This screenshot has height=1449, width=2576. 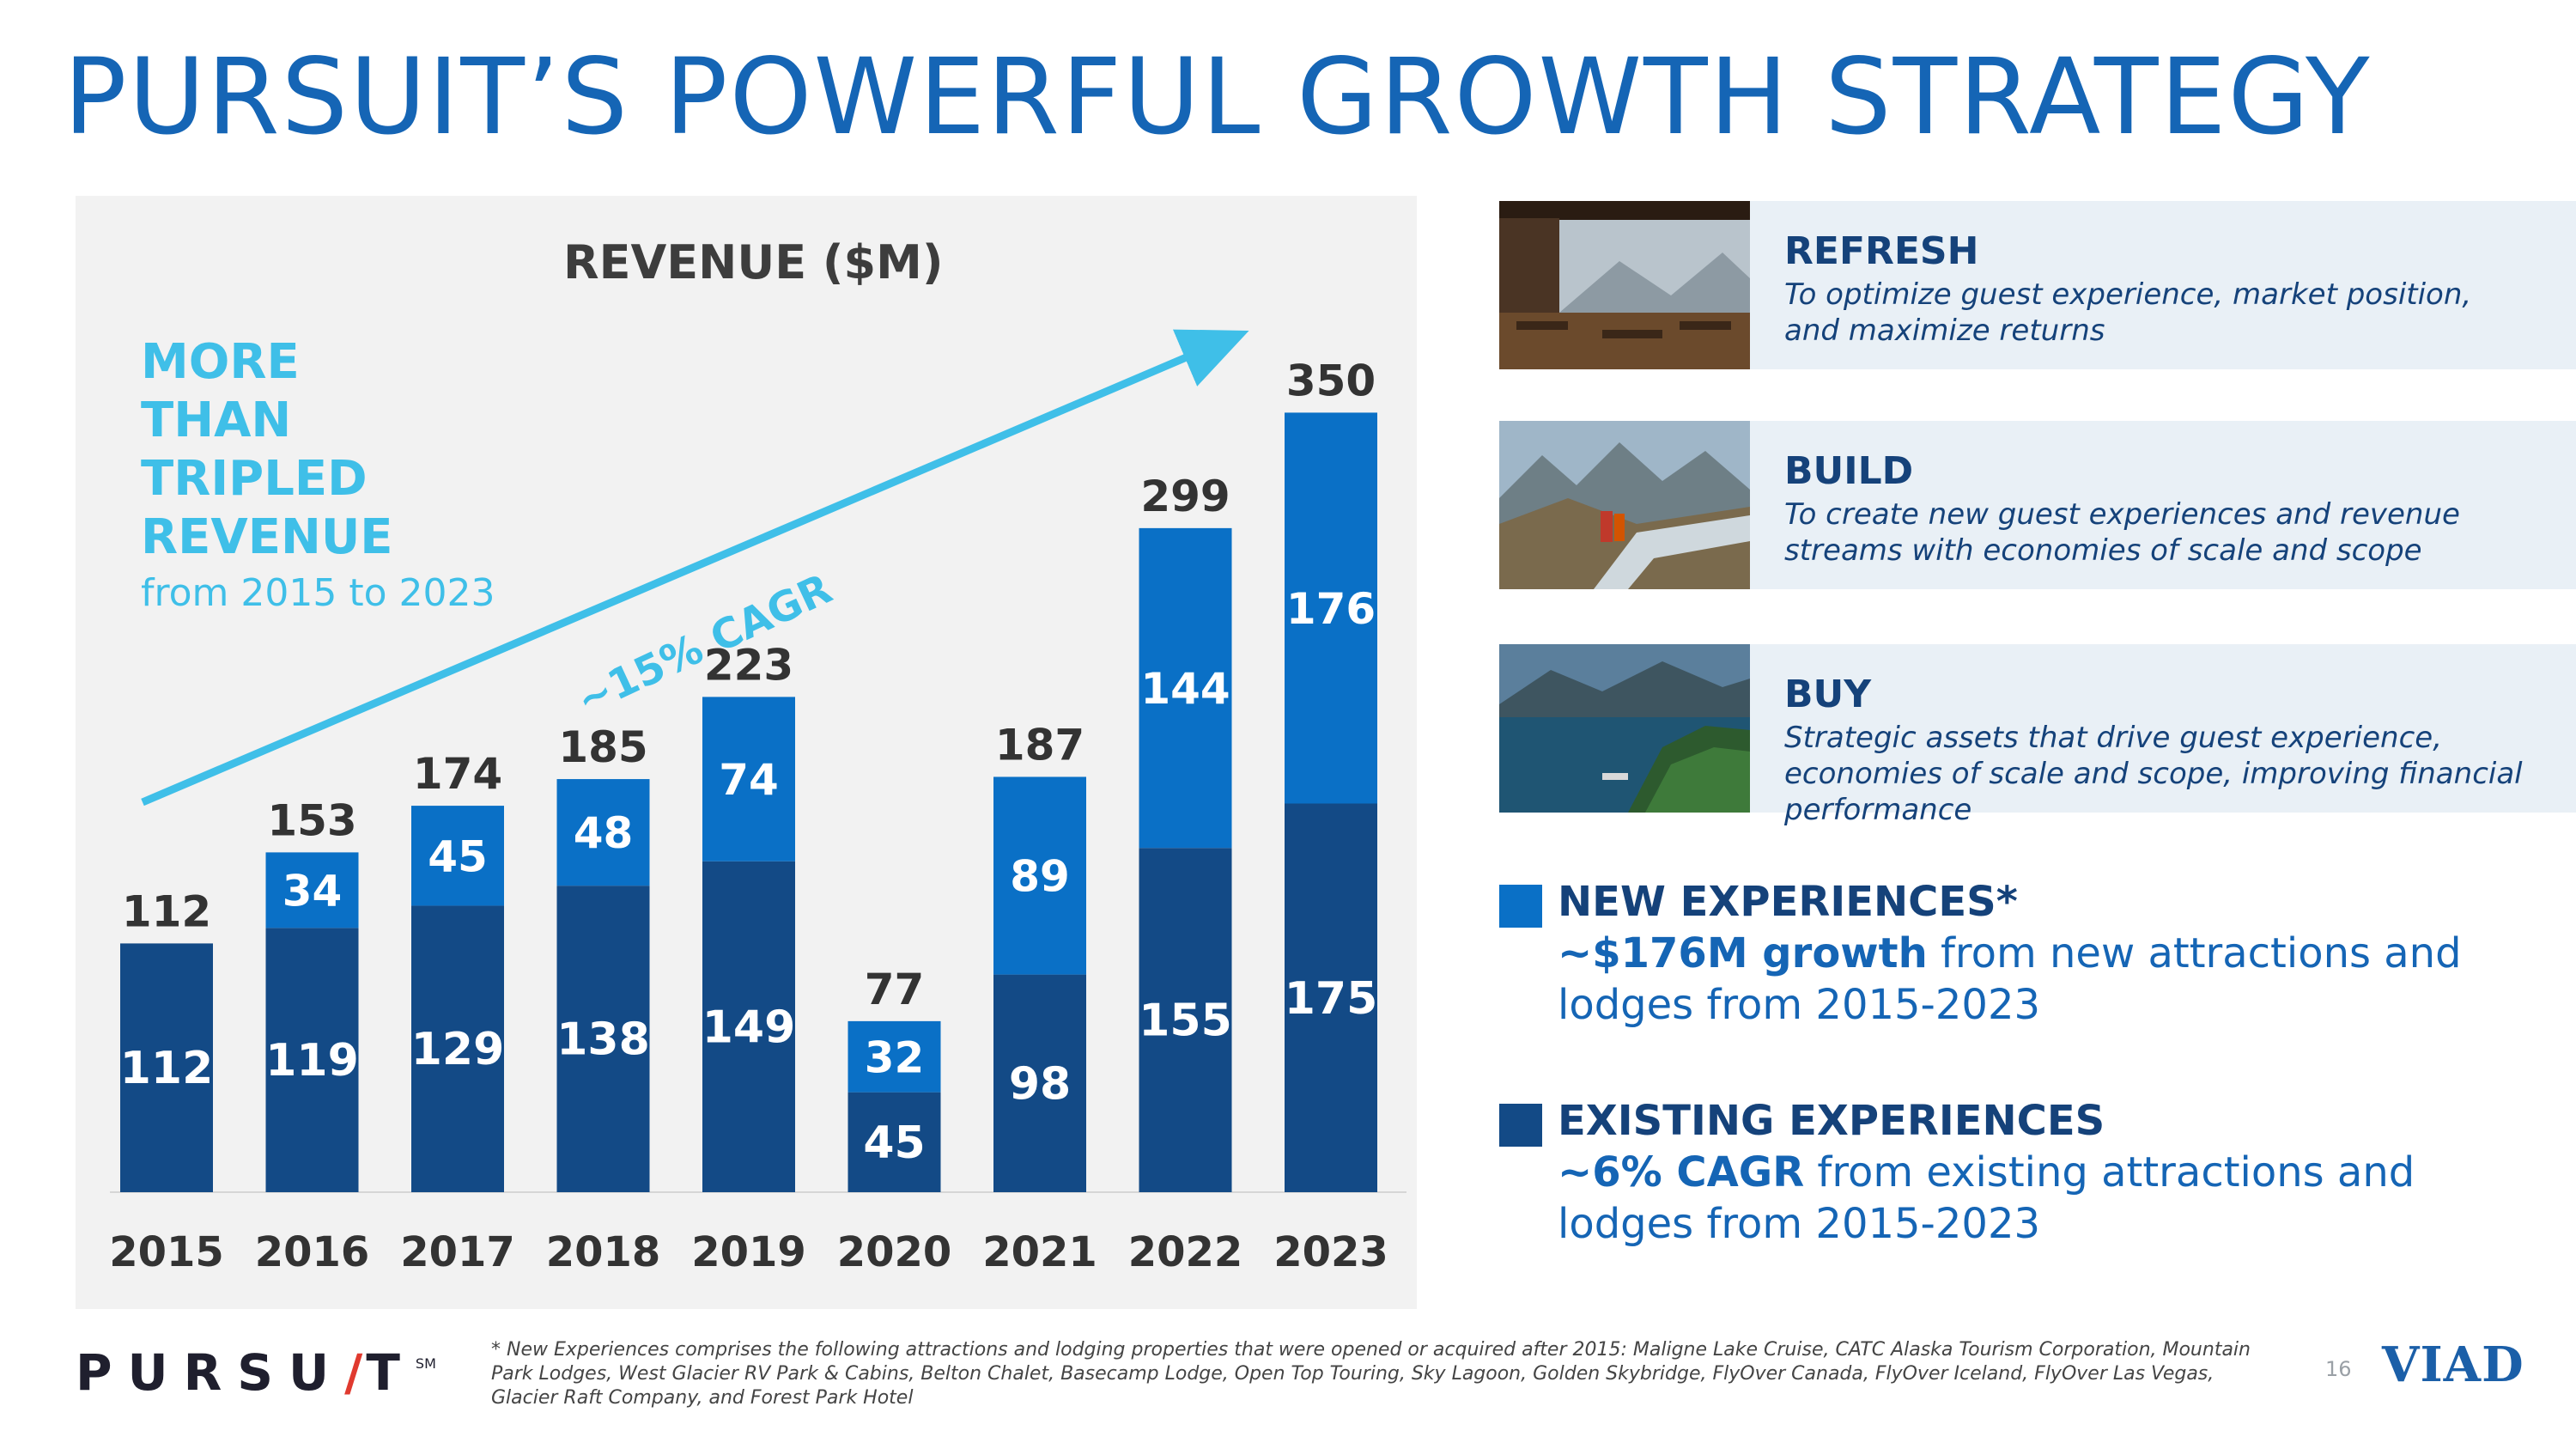 I want to click on data-label-total-2020: 77, so click(x=895, y=989).